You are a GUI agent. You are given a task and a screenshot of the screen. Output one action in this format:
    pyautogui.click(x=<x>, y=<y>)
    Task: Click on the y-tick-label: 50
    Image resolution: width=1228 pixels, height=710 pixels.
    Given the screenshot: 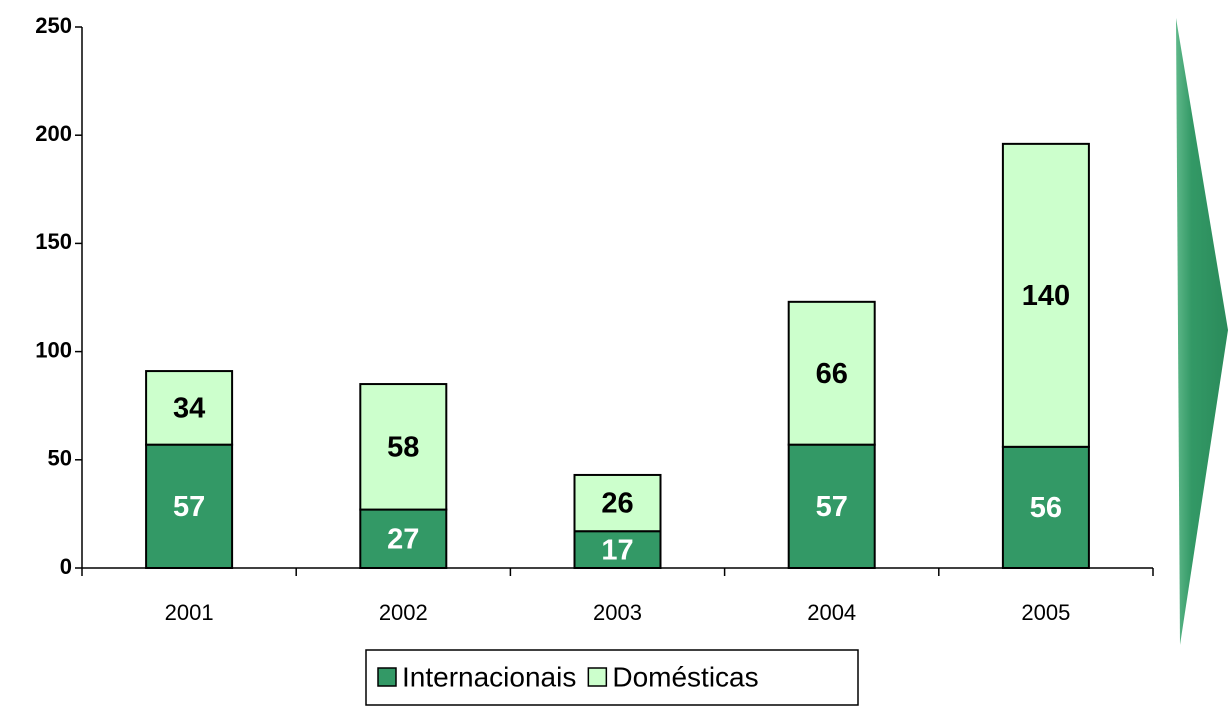 What is the action you would take?
    pyautogui.click(x=60, y=458)
    